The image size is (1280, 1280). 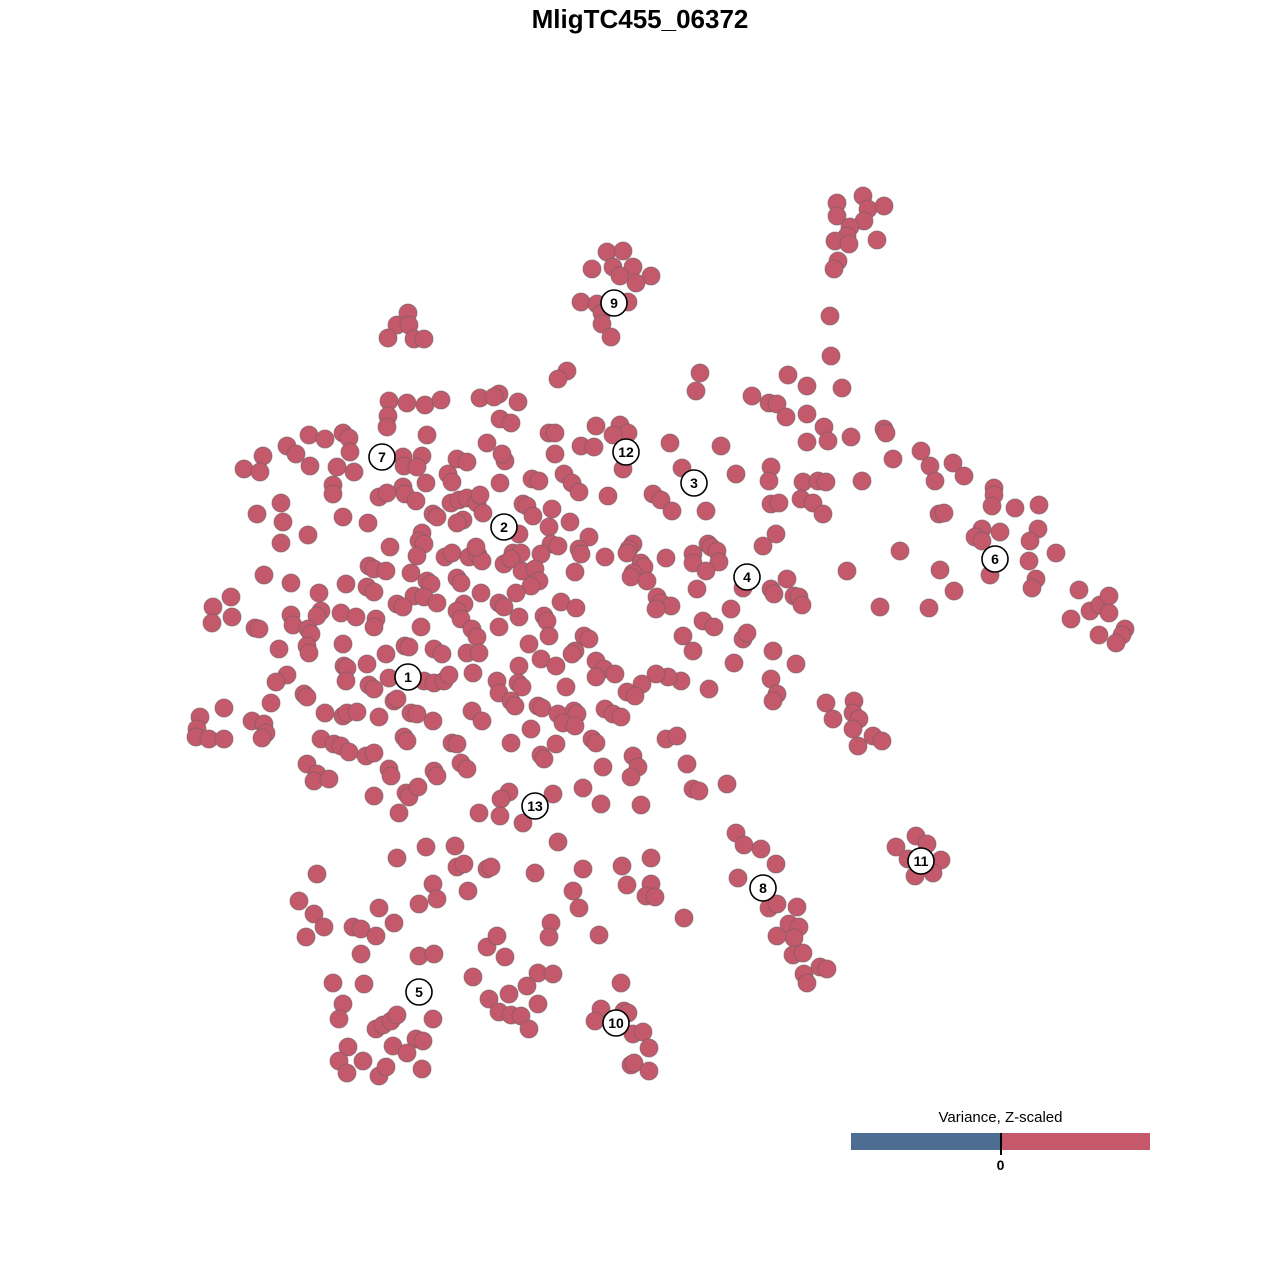 I want to click on cluster-label-text: 4, so click(x=747, y=577).